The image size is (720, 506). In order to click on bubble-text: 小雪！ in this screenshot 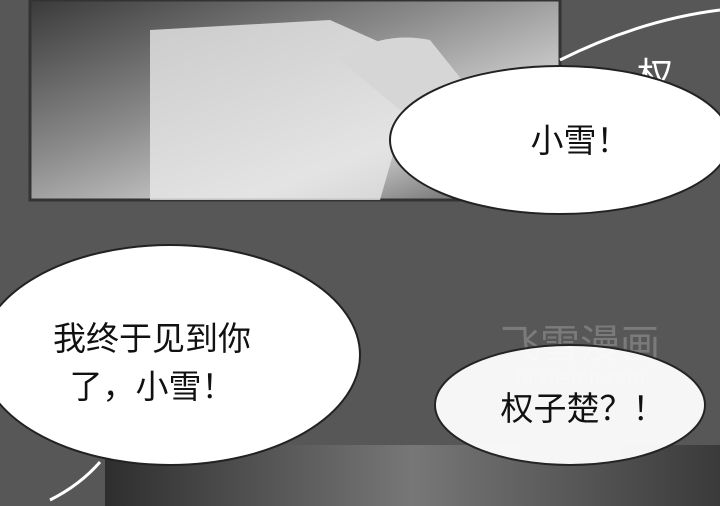, I will do `click(580, 140)`.